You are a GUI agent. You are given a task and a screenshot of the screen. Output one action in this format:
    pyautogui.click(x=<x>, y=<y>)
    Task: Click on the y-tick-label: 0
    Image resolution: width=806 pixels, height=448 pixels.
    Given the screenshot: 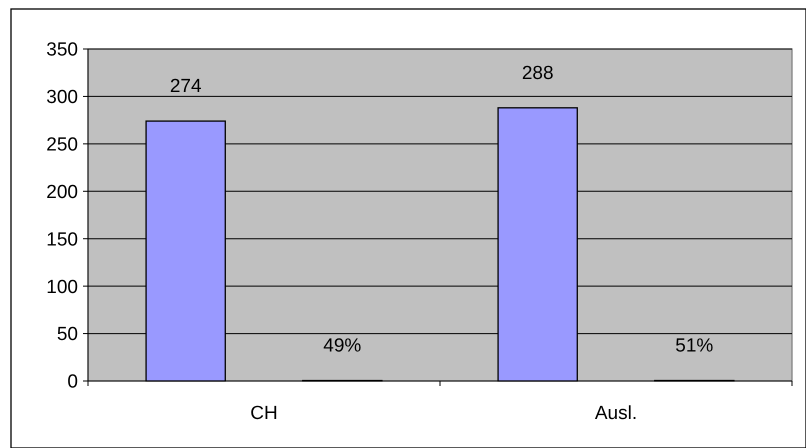 What is the action you would take?
    pyautogui.click(x=72, y=382)
    